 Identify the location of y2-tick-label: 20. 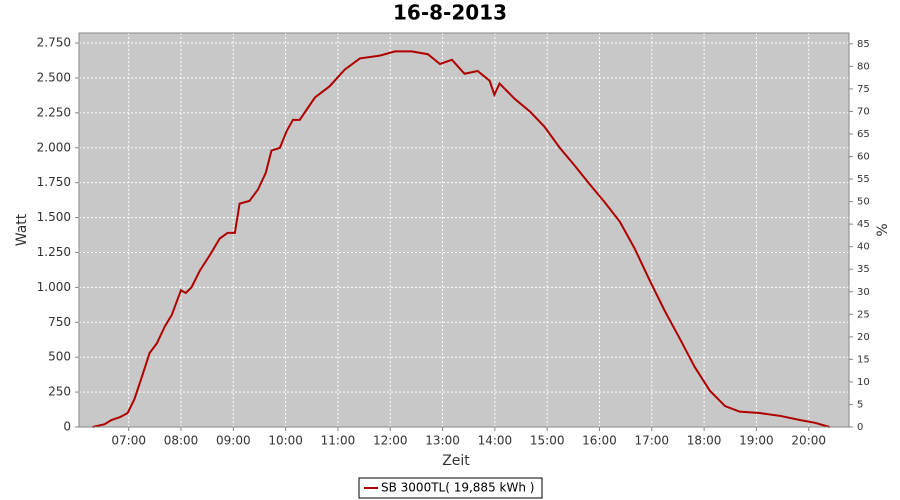
(863, 337).